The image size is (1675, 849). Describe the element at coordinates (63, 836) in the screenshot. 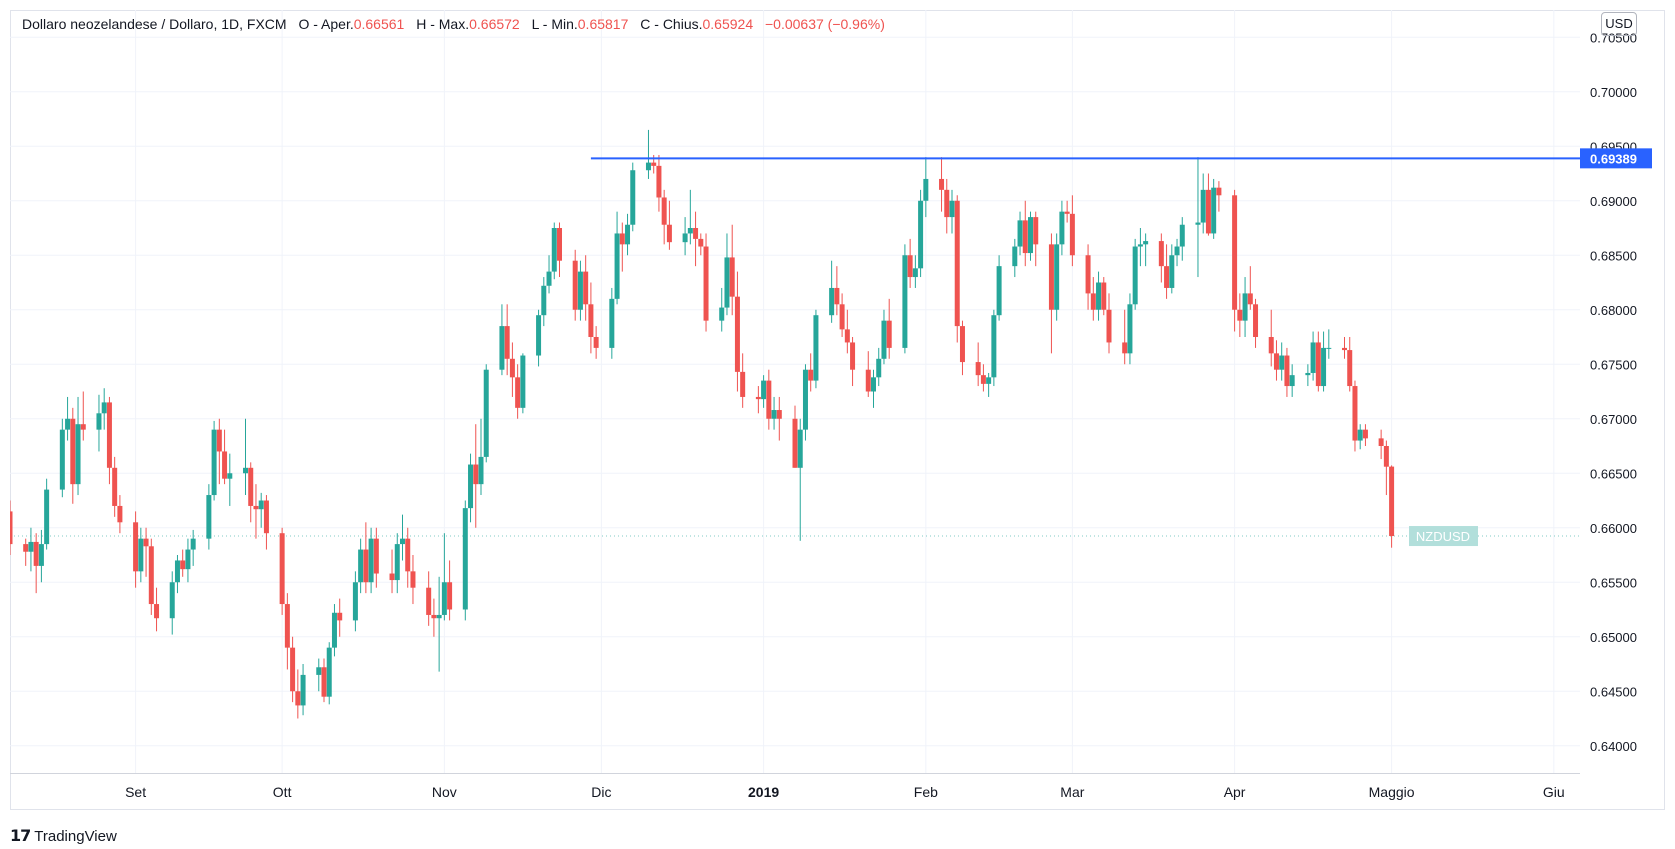

I see `footer-branding: 𝟭𝟳 TradingView` at that location.